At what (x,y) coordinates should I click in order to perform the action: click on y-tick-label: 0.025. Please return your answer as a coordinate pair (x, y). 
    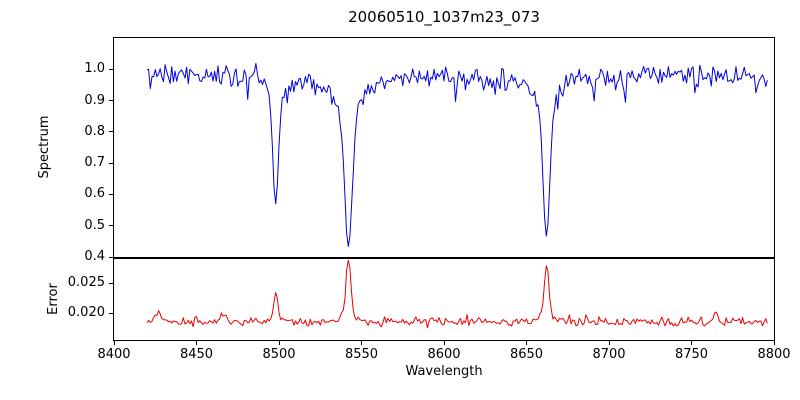
    Looking at the image, I should click on (86, 282).